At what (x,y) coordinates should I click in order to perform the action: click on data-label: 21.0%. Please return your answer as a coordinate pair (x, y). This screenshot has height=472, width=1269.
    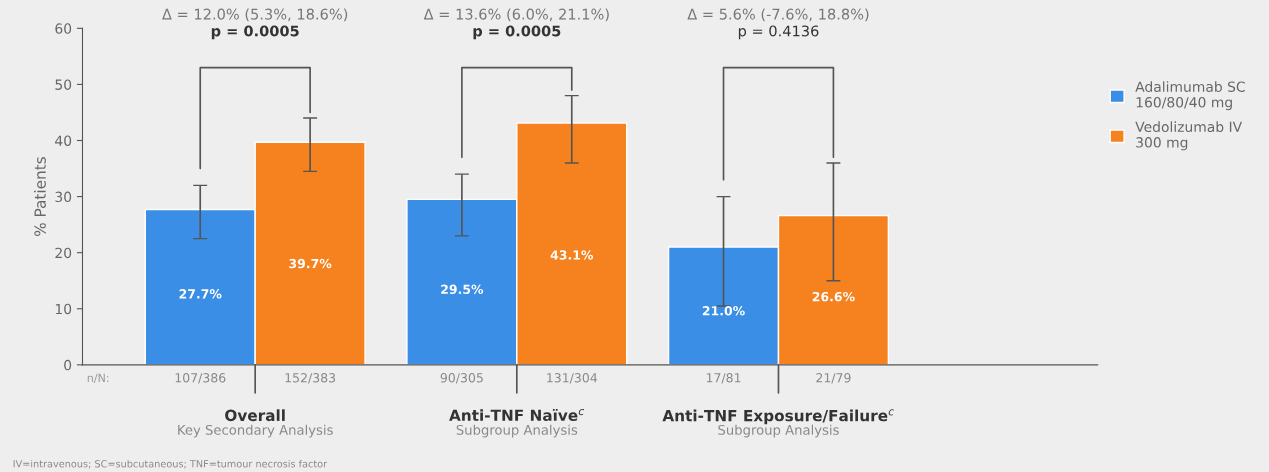
    Looking at the image, I should click on (723, 311).